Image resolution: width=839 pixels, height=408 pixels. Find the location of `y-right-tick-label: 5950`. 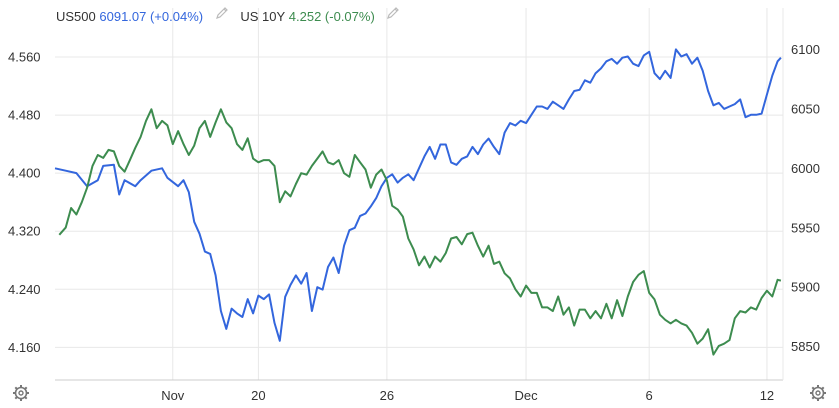

y-right-tick-label: 5950 is located at coordinates (805, 227).